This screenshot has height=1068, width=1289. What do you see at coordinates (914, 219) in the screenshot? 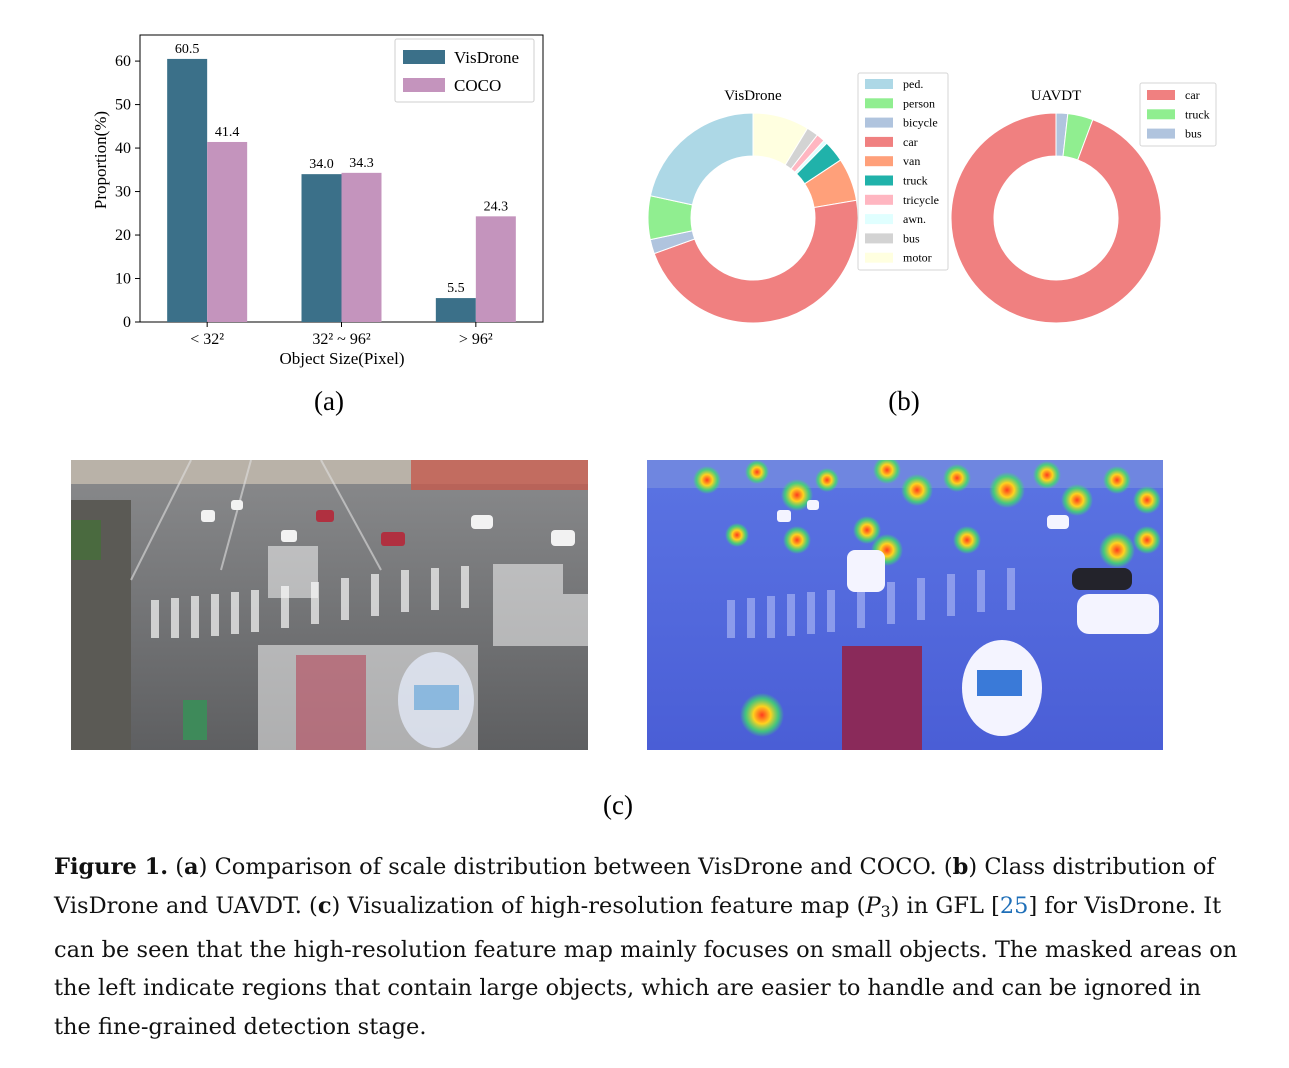
I see `legend-label: awn.` at bounding box center [914, 219].